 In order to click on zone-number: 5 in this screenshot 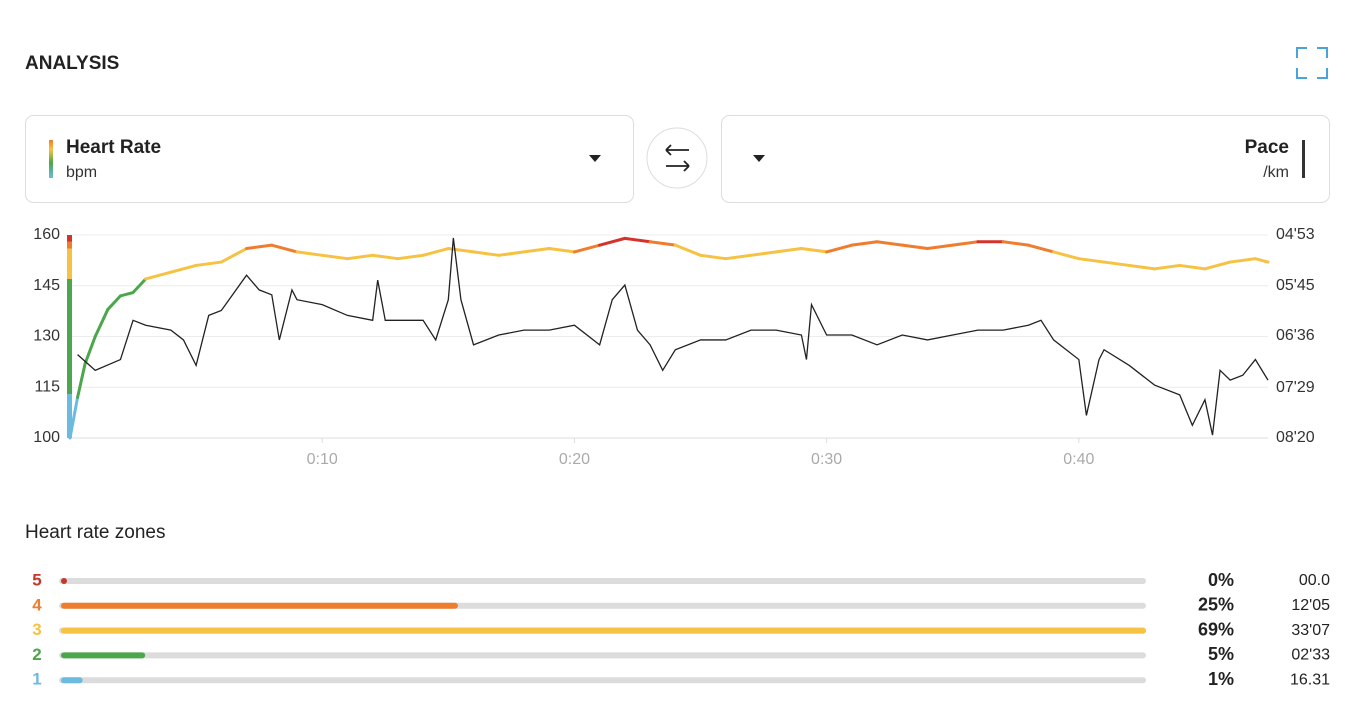, I will do `click(36, 579)`.